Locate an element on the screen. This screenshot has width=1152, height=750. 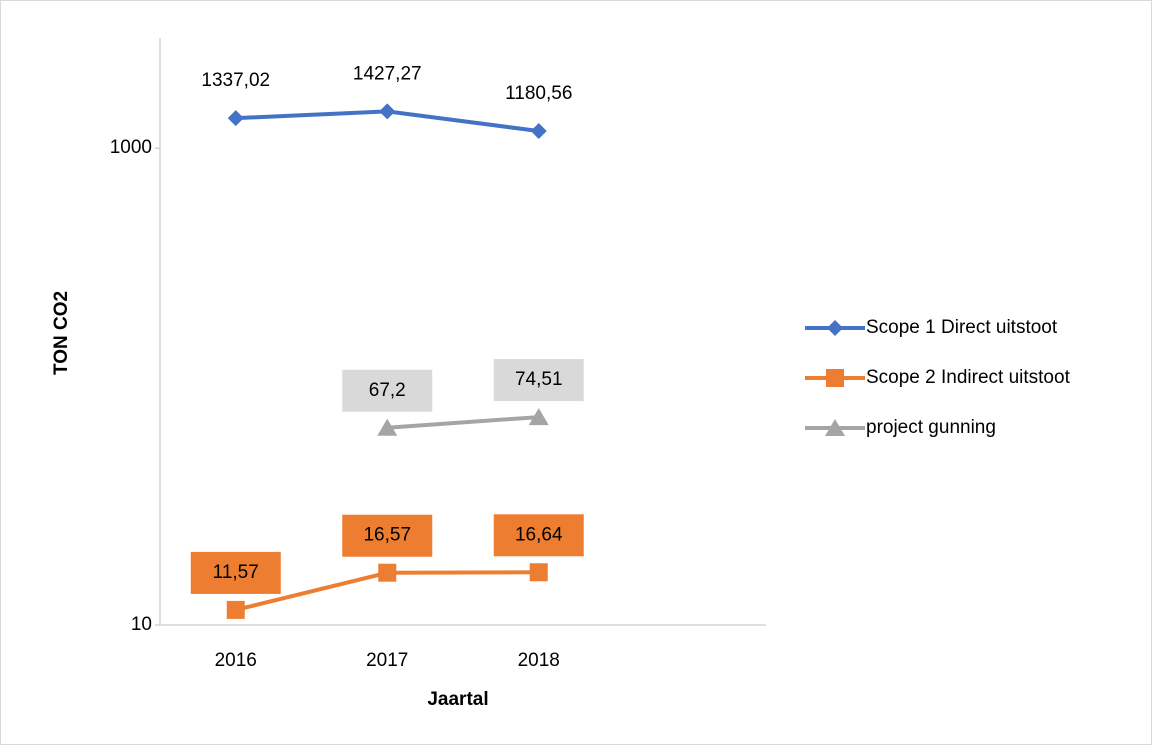
x-tick-label: 2016 is located at coordinates (236, 660).